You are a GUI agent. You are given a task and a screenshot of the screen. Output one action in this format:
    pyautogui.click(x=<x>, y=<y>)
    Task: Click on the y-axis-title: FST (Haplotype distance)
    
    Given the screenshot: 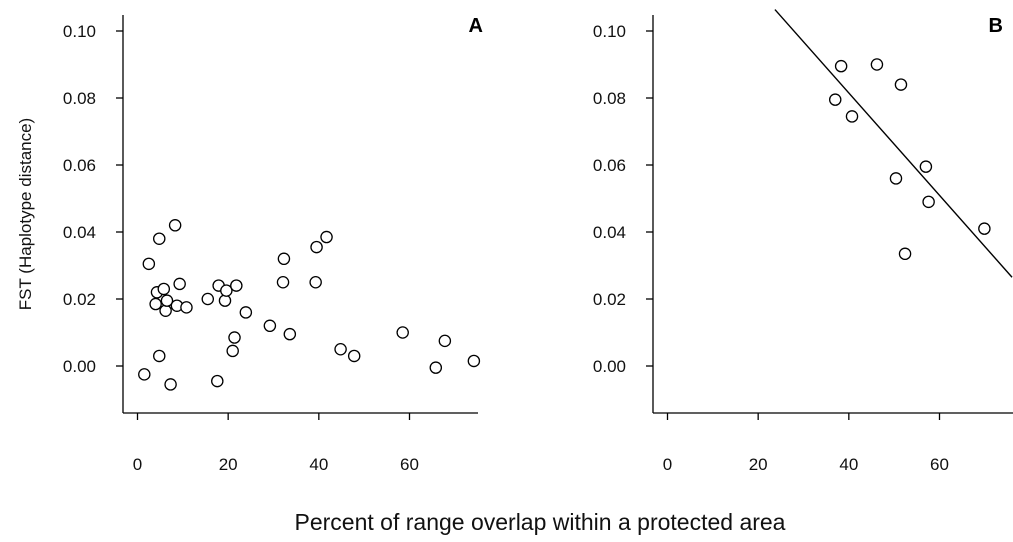 What is the action you would take?
    pyautogui.click(x=25, y=214)
    